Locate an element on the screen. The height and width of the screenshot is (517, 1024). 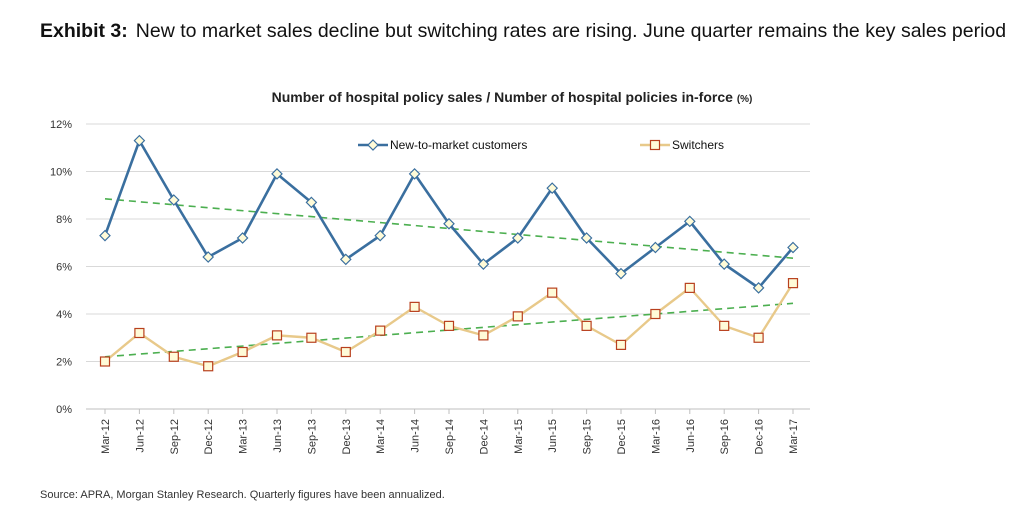
exhibit-label: Exhibit 3: is located at coordinates (84, 31).